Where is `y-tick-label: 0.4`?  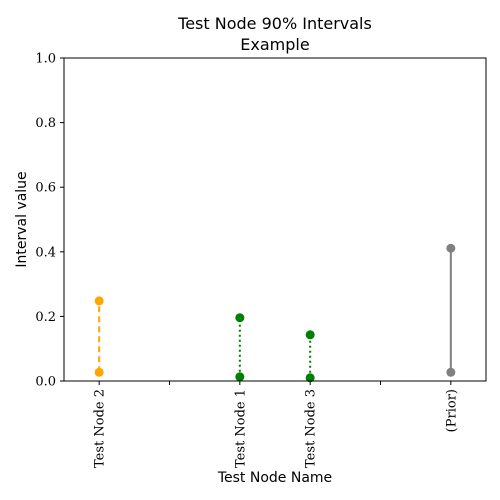
y-tick-label: 0.4 is located at coordinates (45, 252).